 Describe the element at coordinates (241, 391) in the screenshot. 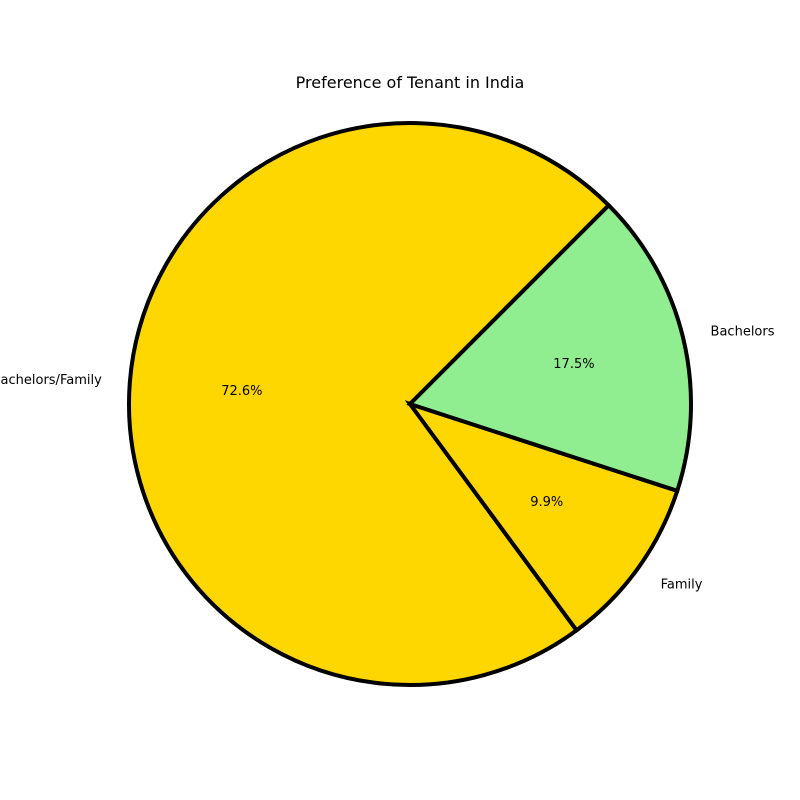

I see `slice-percent-bachelors-family: 72.6%` at that location.